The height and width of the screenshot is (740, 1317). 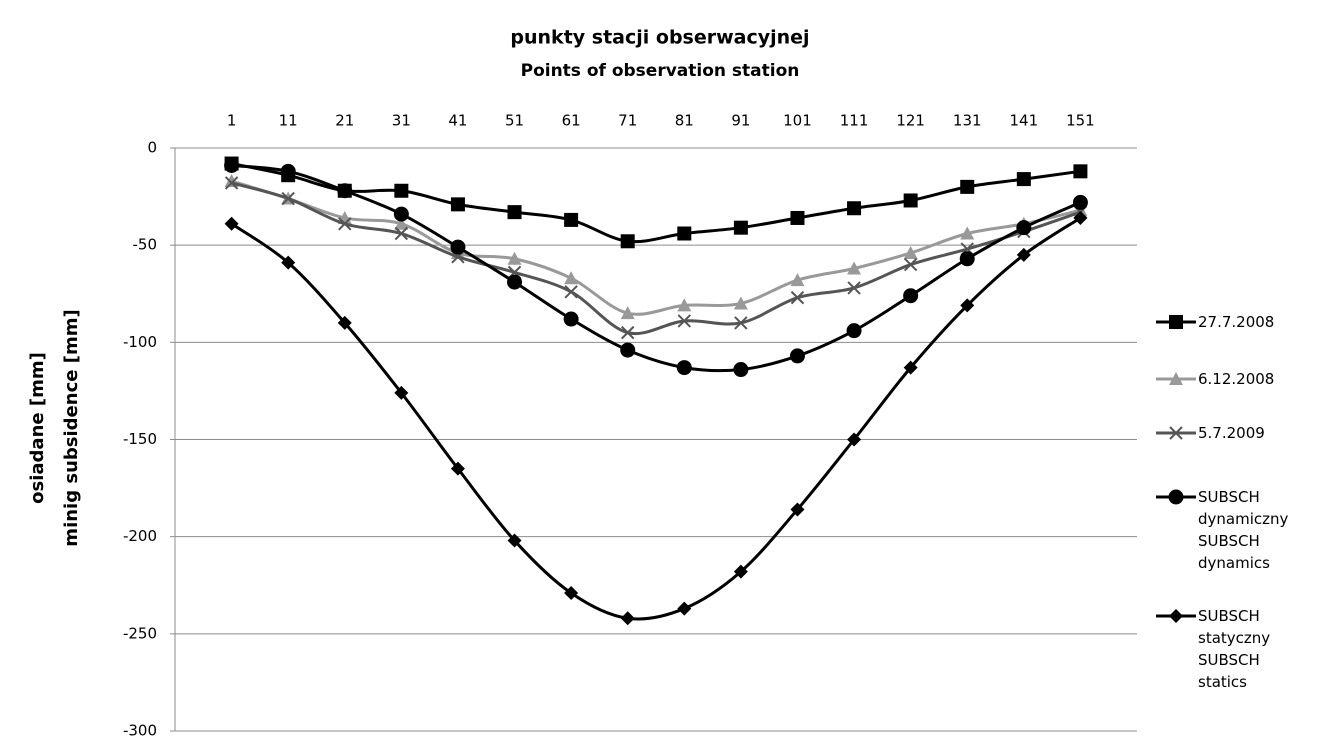 What do you see at coordinates (1243, 530) in the screenshot?
I see `legend-label: SUBSCH dynamiczny SUBSCH dynamics` at bounding box center [1243, 530].